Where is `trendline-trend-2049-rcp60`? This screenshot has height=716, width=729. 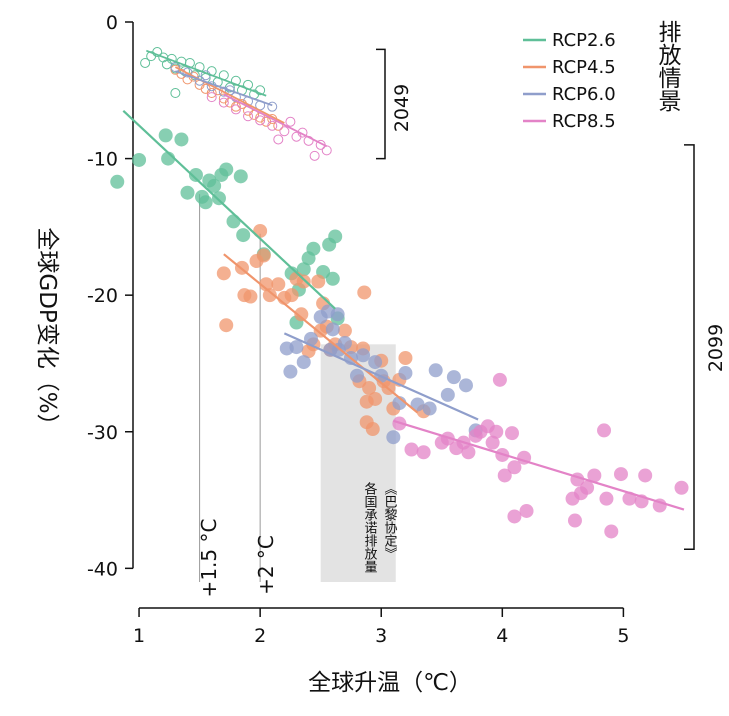 trendline-trend-2049-rcp60 is located at coordinates (224, 88).